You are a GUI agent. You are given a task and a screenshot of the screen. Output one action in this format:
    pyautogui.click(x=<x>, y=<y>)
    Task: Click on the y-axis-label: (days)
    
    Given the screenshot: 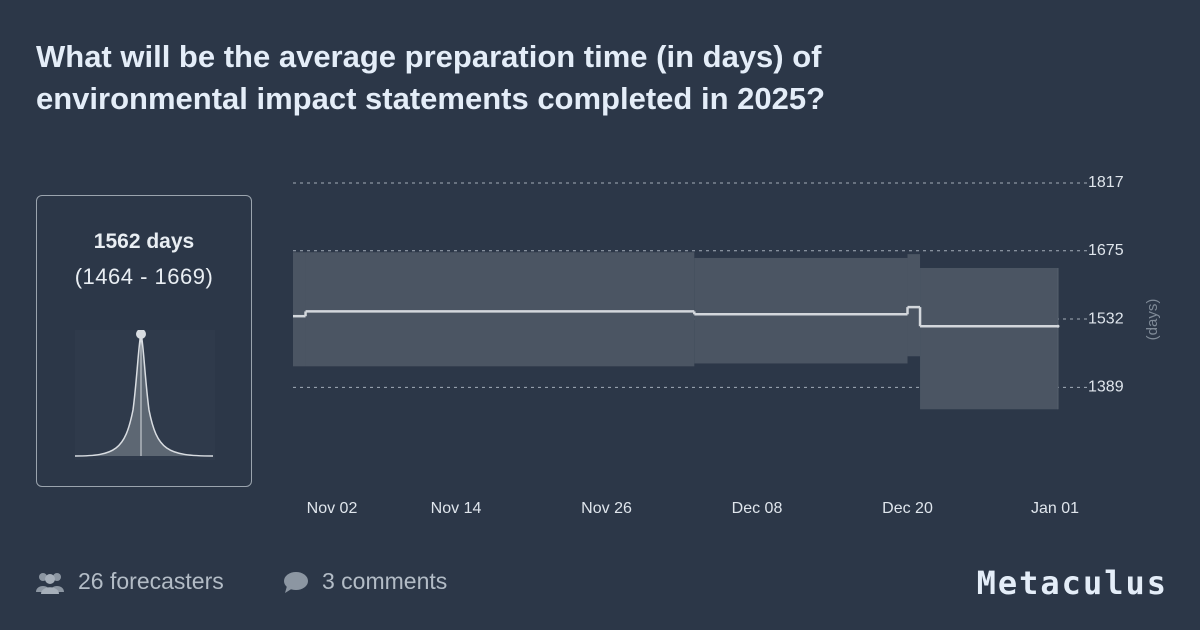 What is the action you would take?
    pyautogui.click(x=1152, y=320)
    